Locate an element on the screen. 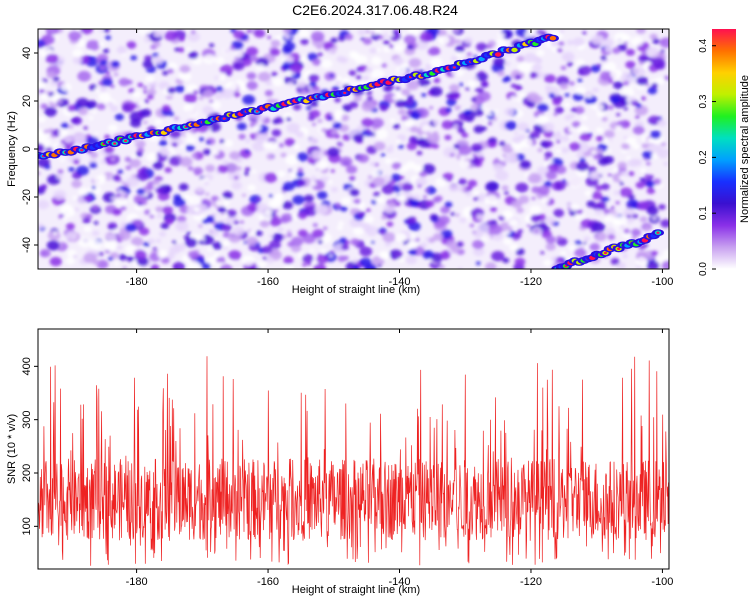  y-tick-label: 400 is located at coordinates (27, 366).